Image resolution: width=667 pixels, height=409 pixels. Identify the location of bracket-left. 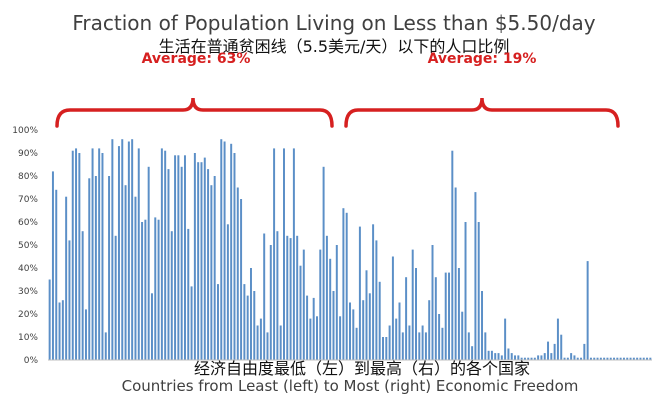
(194, 112).